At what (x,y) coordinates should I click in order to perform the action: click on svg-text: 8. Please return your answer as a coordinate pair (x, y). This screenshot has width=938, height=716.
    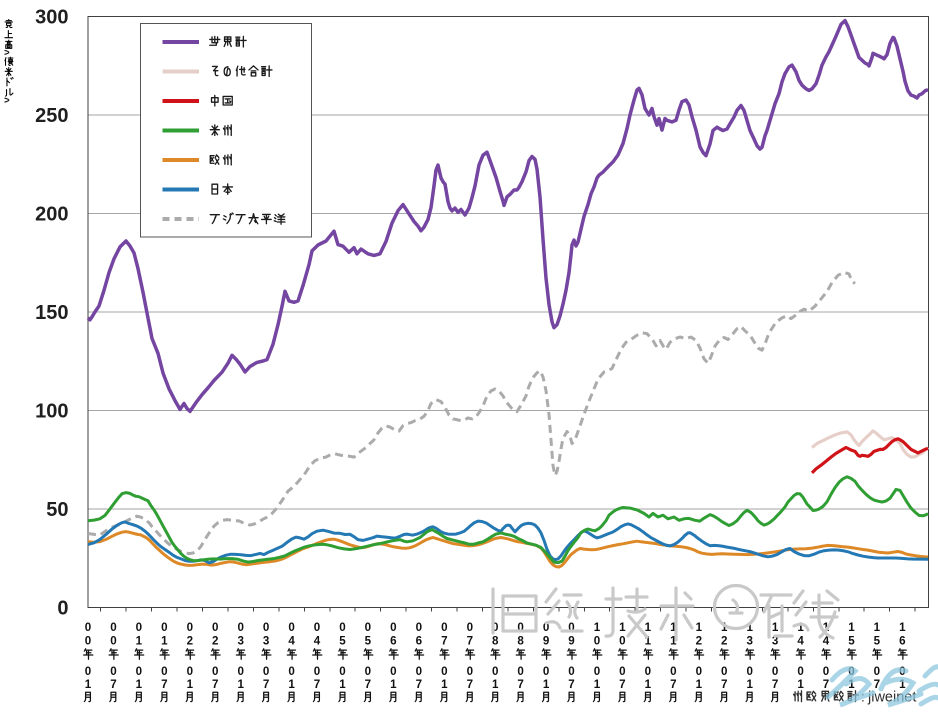
    Looking at the image, I should click on (495, 641).